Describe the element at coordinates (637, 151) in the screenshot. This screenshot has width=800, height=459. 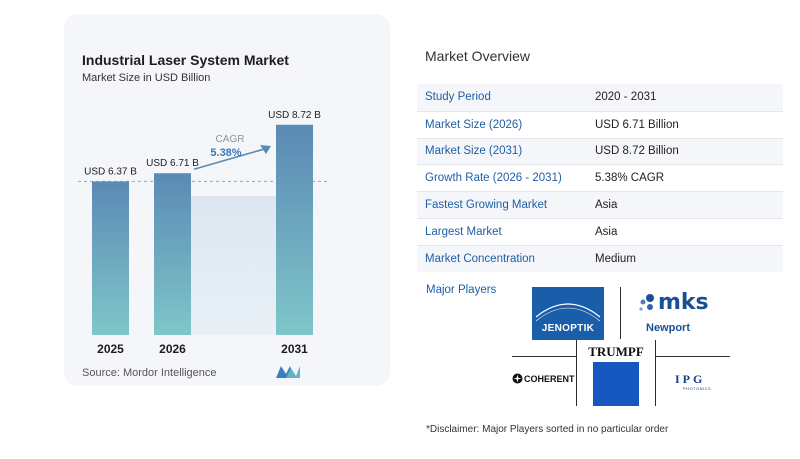
I see `overview-row-value: USD 8.72 Billion` at that location.